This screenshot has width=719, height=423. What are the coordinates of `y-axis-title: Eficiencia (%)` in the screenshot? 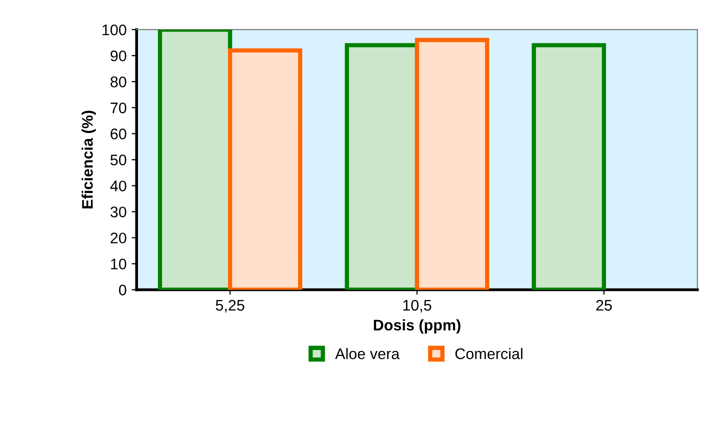 It's located at (89, 159).